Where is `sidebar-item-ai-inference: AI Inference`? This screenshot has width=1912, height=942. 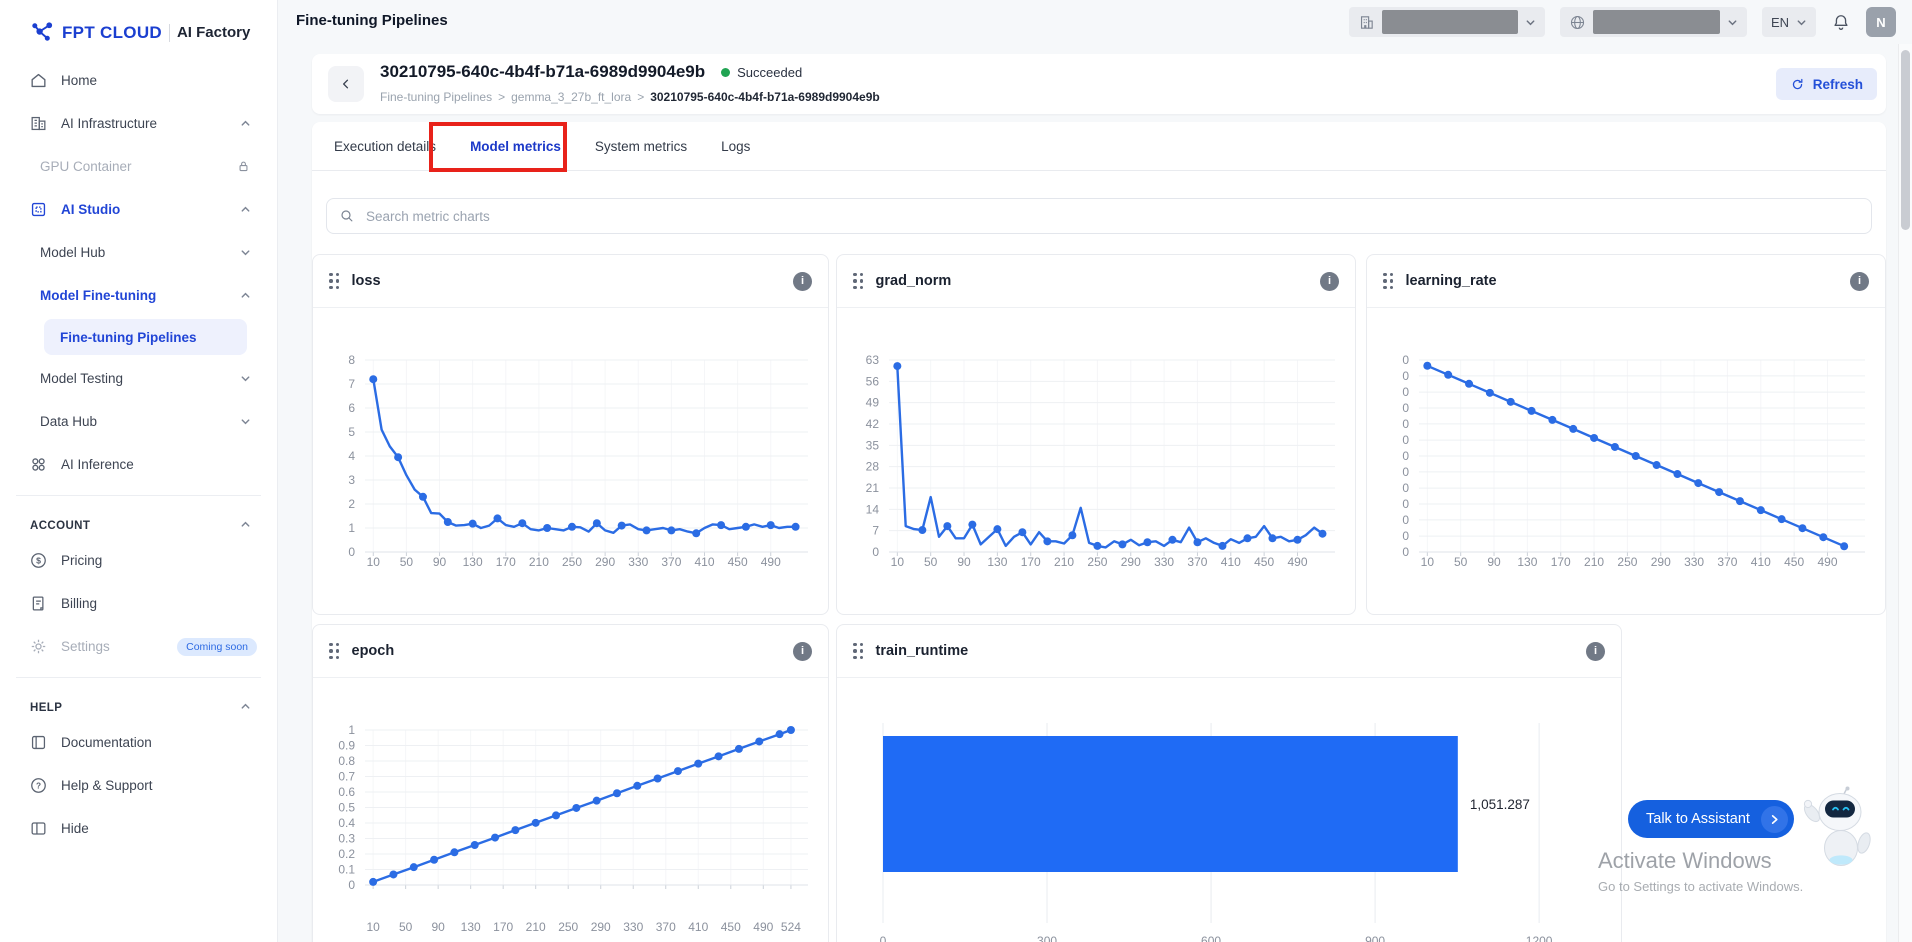 sidebar-item-ai-inference: AI Inference is located at coordinates (138, 464).